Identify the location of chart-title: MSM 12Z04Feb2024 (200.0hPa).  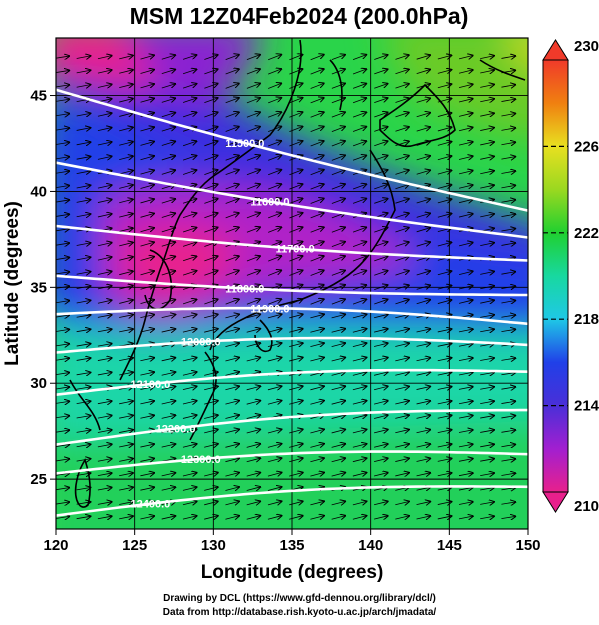
(299, 16).